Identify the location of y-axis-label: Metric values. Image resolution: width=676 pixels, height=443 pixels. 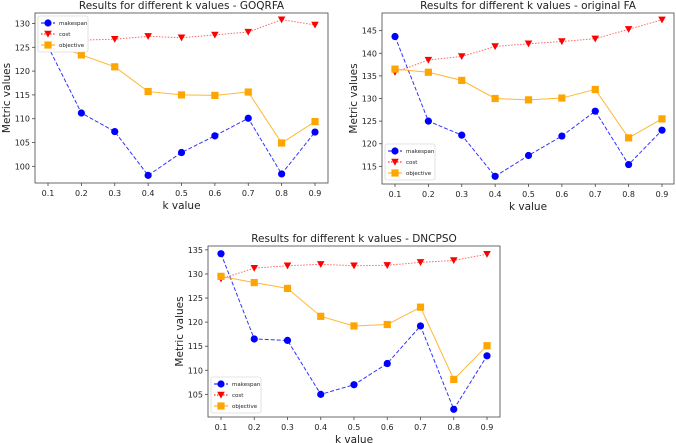
(354, 98).